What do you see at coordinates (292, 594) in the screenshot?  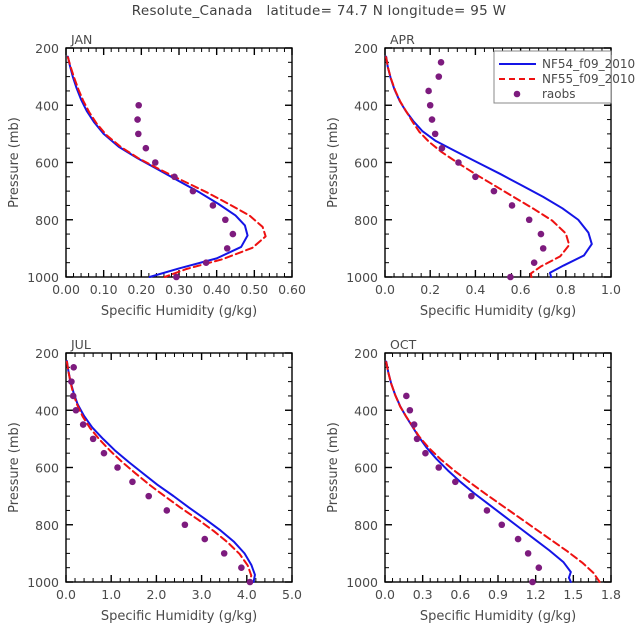 I see `x-tick-label: 5.0` at bounding box center [292, 594].